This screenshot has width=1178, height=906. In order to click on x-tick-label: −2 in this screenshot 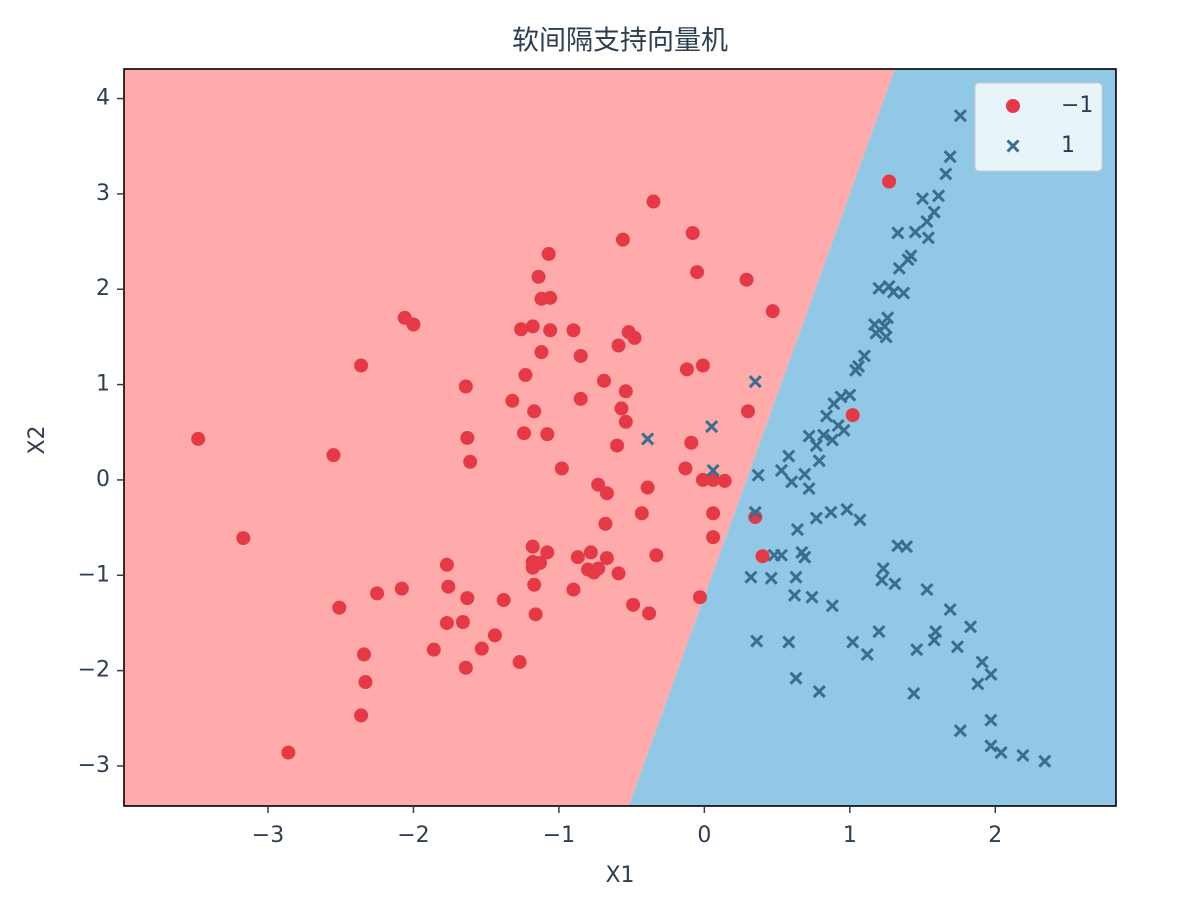, I will do `click(413, 835)`.